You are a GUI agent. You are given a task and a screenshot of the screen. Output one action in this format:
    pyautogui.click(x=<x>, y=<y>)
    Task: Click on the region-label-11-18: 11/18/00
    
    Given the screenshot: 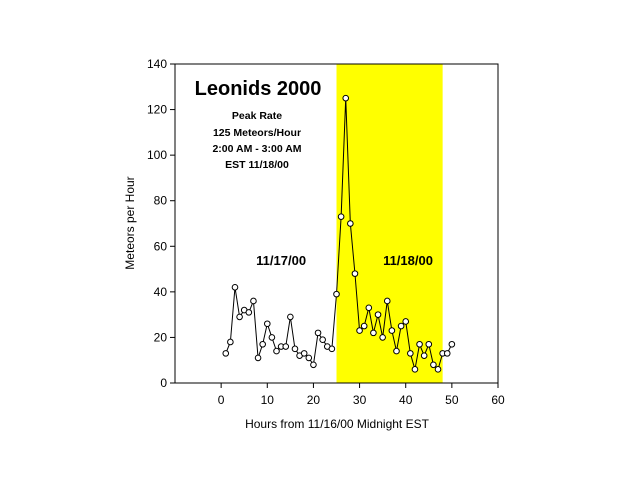 What is the action you would take?
    pyautogui.click(x=408, y=260)
    